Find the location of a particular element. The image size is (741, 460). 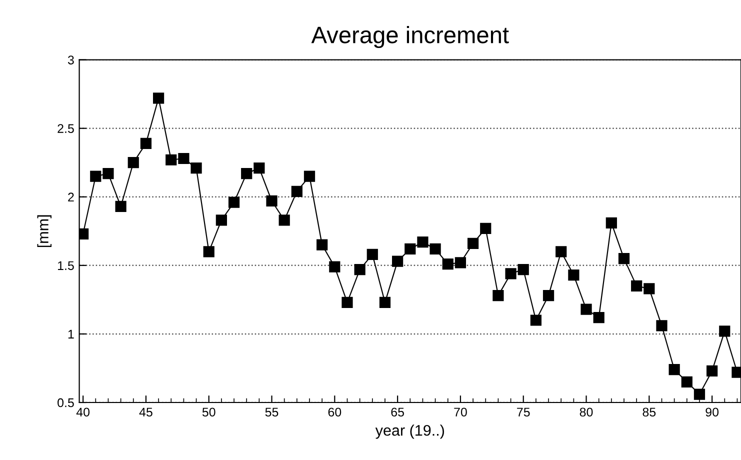

y-tick-label: 2.5 is located at coordinates (66, 128).